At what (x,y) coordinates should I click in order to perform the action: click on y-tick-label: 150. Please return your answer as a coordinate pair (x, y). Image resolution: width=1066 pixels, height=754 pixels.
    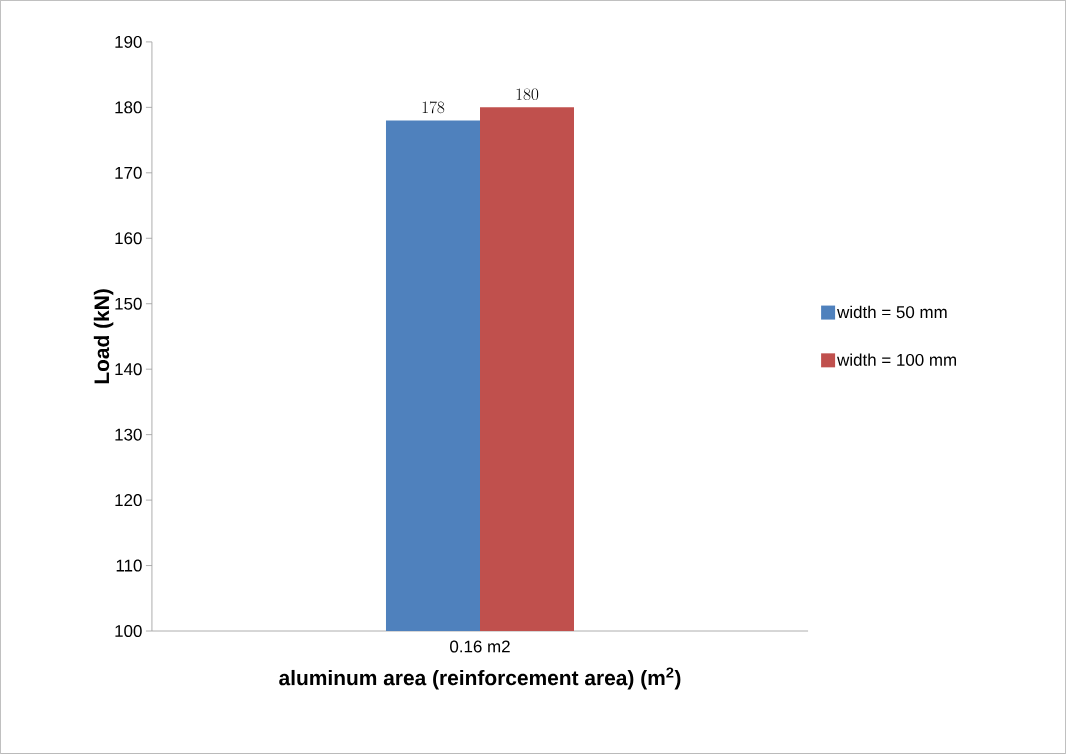
    Looking at the image, I should click on (128, 303).